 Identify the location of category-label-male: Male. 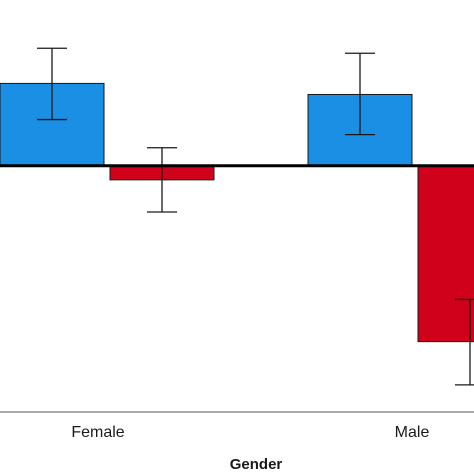
(412, 432).